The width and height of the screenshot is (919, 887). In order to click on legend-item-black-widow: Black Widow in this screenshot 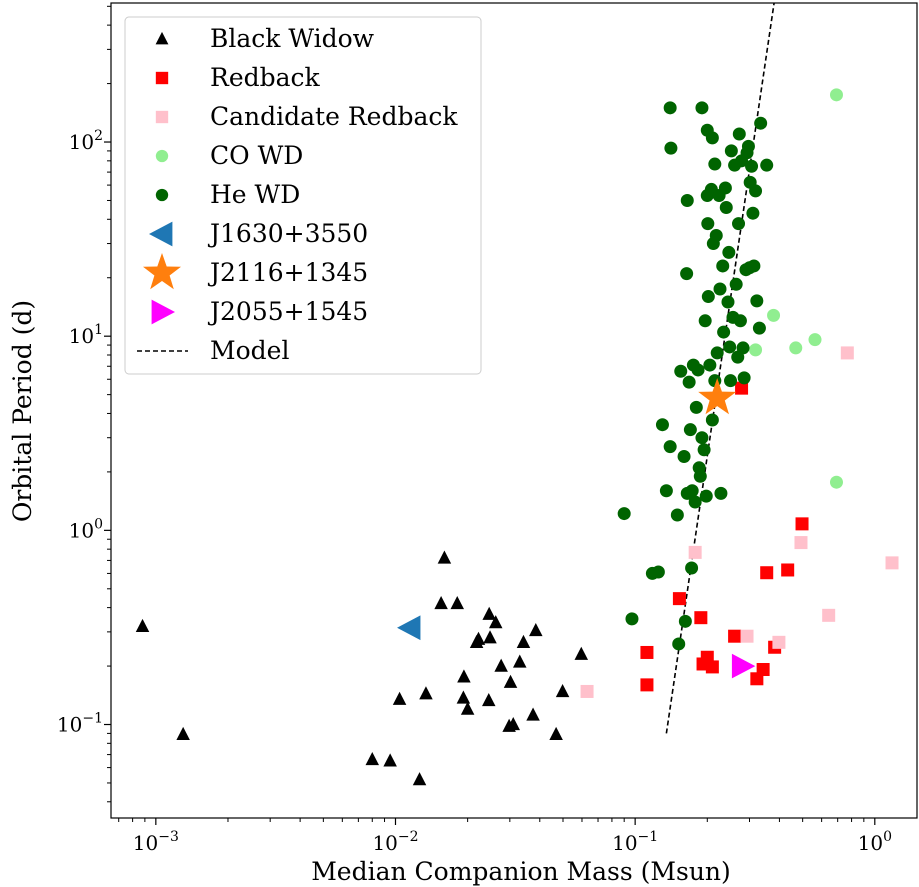, I will do `click(265, 38)`.